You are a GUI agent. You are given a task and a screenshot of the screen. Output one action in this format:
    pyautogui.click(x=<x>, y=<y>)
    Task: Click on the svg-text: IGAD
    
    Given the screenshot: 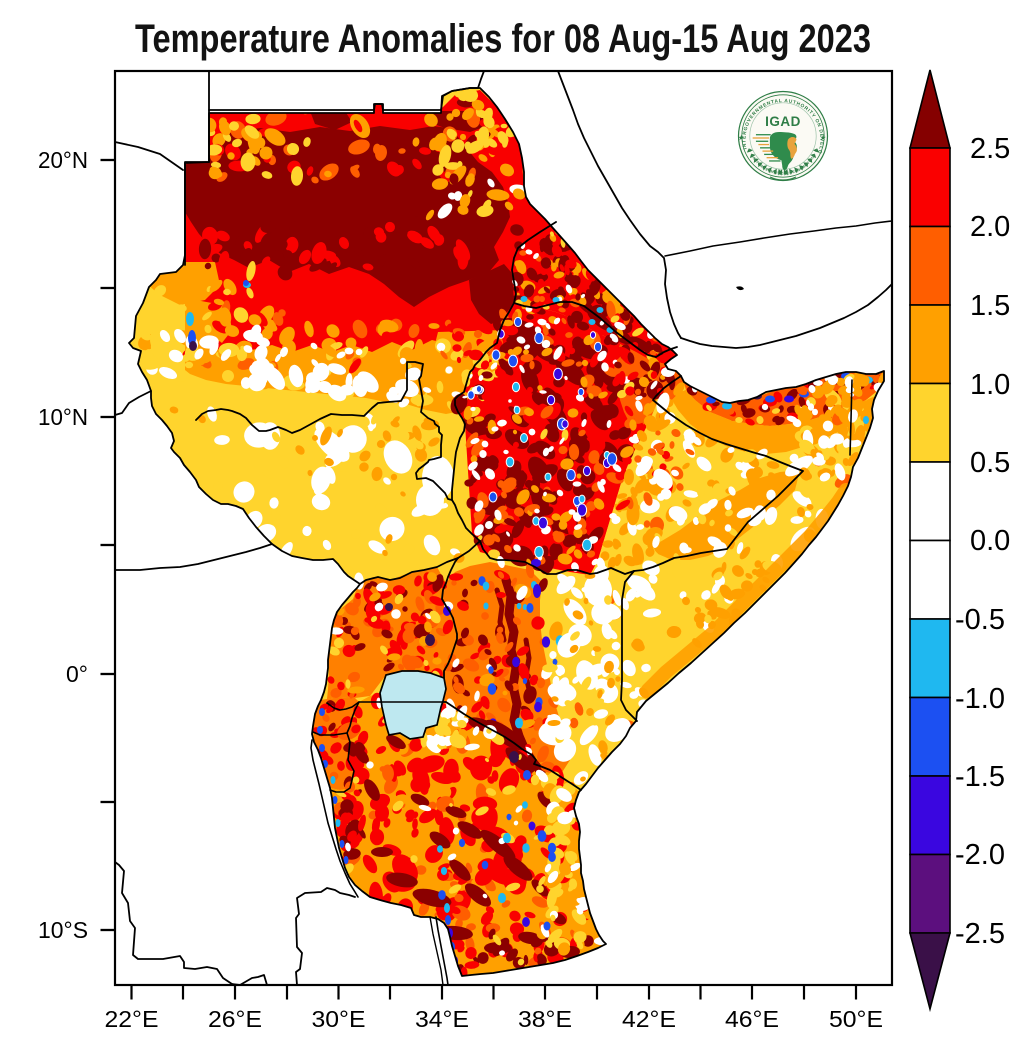 What is the action you would take?
    pyautogui.click(x=783, y=121)
    